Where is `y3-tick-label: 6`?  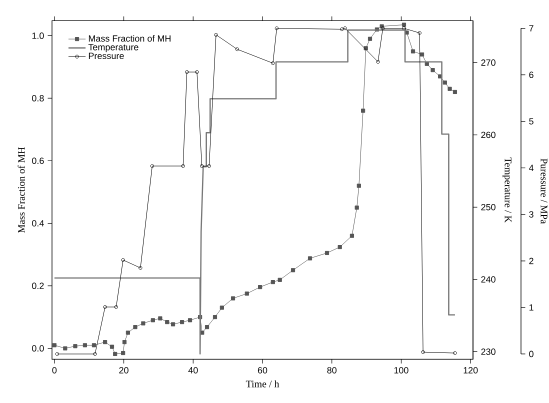
y3-tick-label: 6 is located at coordinates (531, 75).